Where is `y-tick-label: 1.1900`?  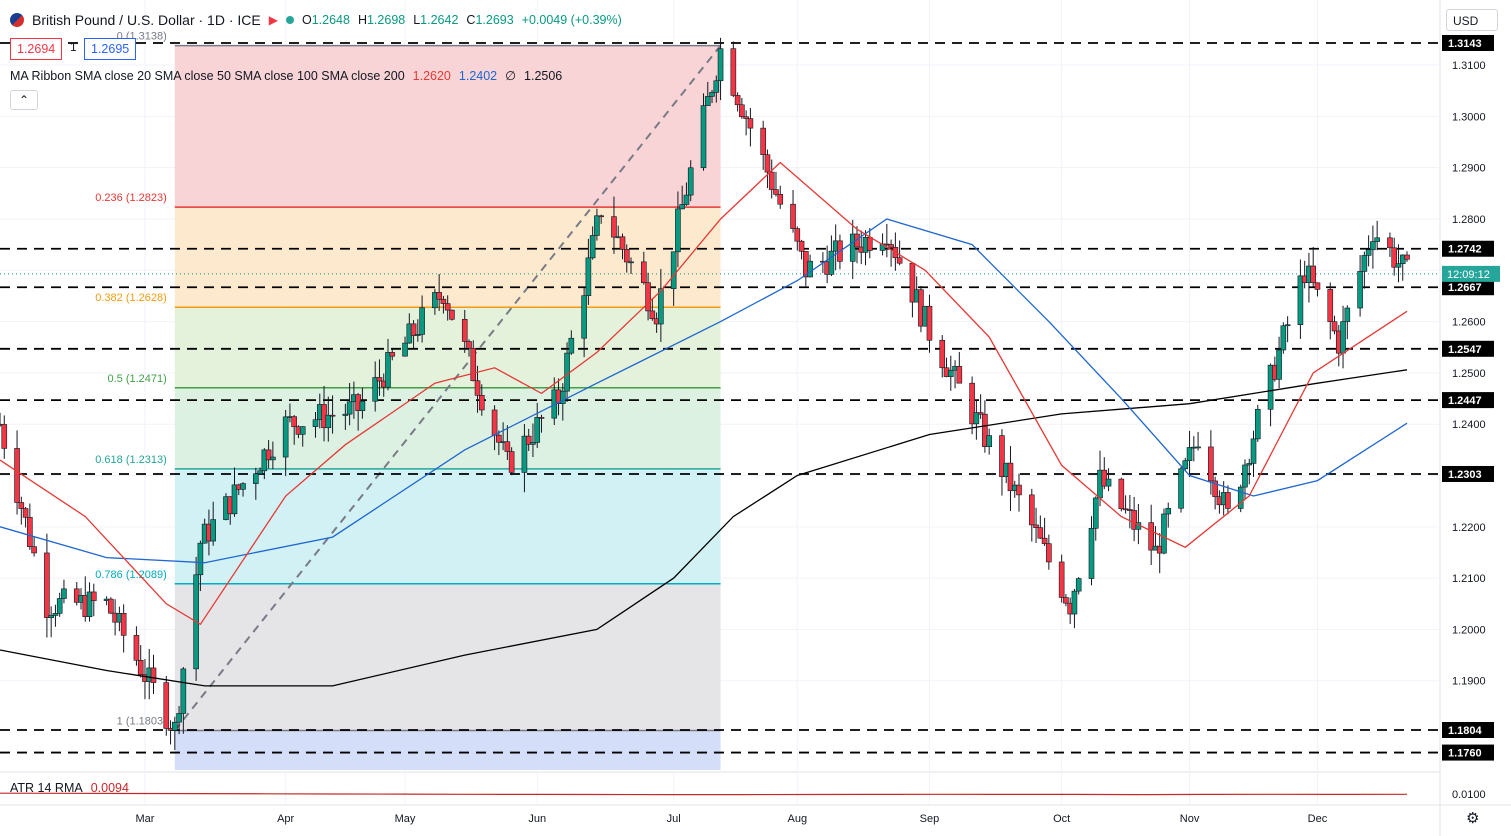 y-tick-label: 1.1900 is located at coordinates (1469, 682).